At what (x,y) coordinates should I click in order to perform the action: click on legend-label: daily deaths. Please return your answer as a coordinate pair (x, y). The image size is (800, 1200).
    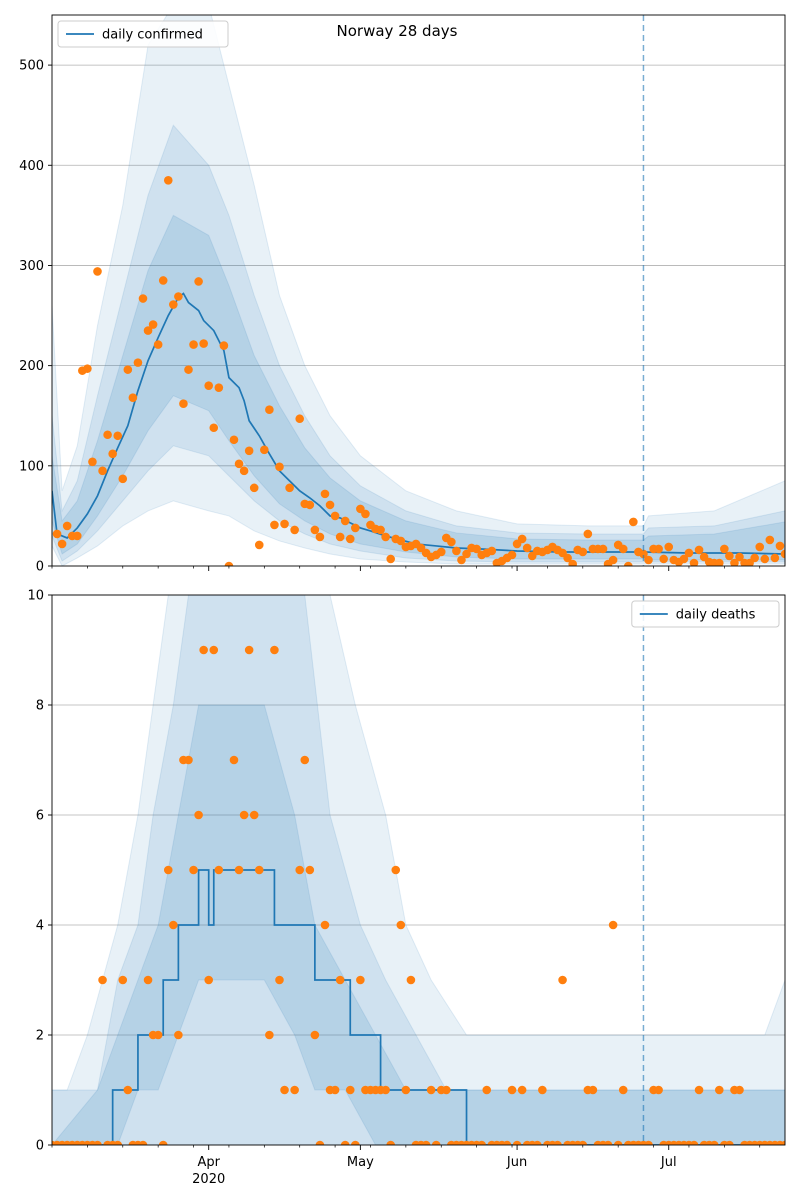
    Looking at the image, I should click on (716, 615).